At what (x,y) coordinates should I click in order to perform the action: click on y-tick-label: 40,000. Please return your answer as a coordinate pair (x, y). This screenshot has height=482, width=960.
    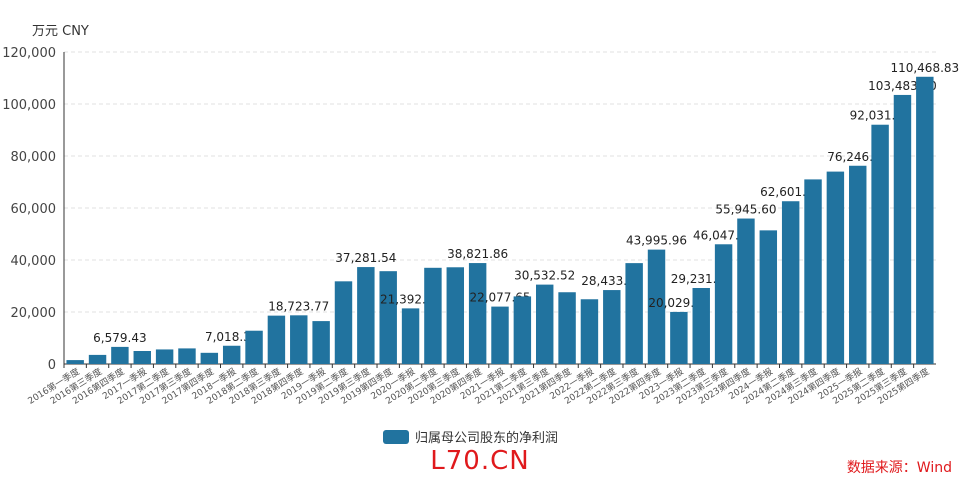
    Looking at the image, I should click on (34, 261).